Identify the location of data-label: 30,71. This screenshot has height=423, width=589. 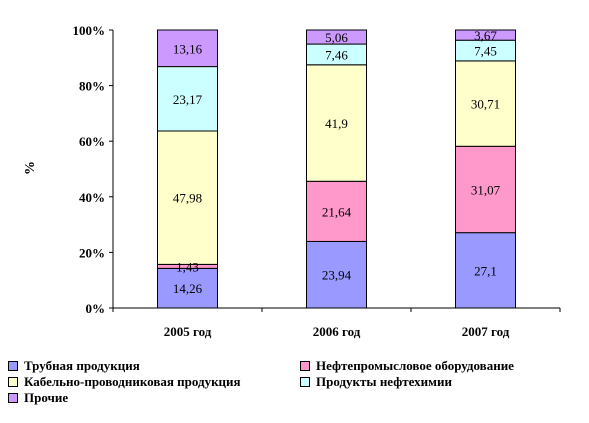
(485, 104).